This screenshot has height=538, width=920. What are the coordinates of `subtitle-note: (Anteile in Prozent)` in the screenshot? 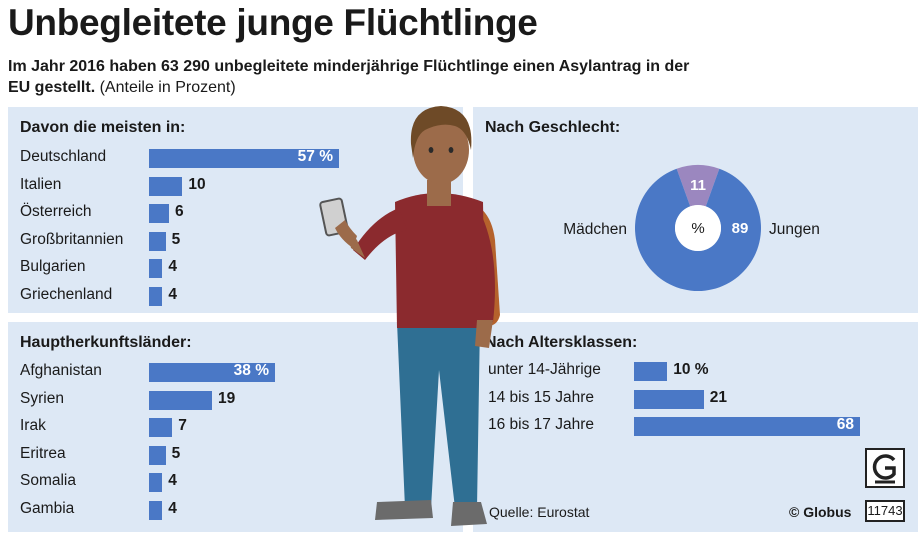 It's located at (167, 87).